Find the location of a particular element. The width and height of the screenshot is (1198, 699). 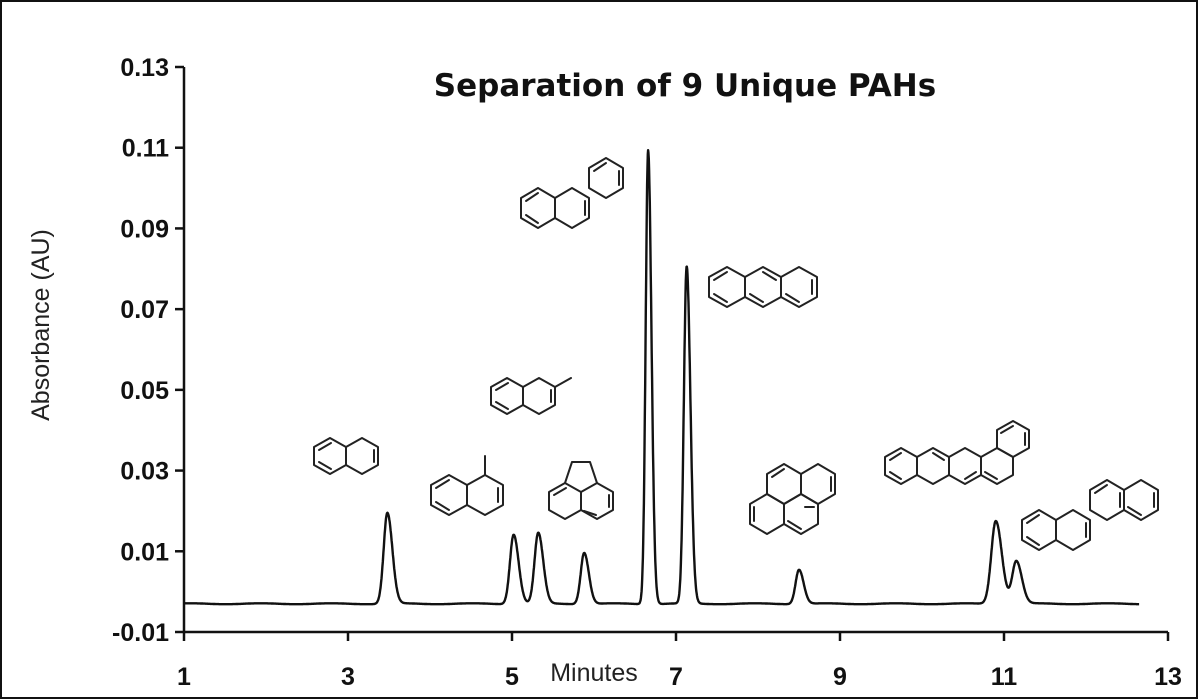

anthracene-structure is located at coordinates (763, 287).